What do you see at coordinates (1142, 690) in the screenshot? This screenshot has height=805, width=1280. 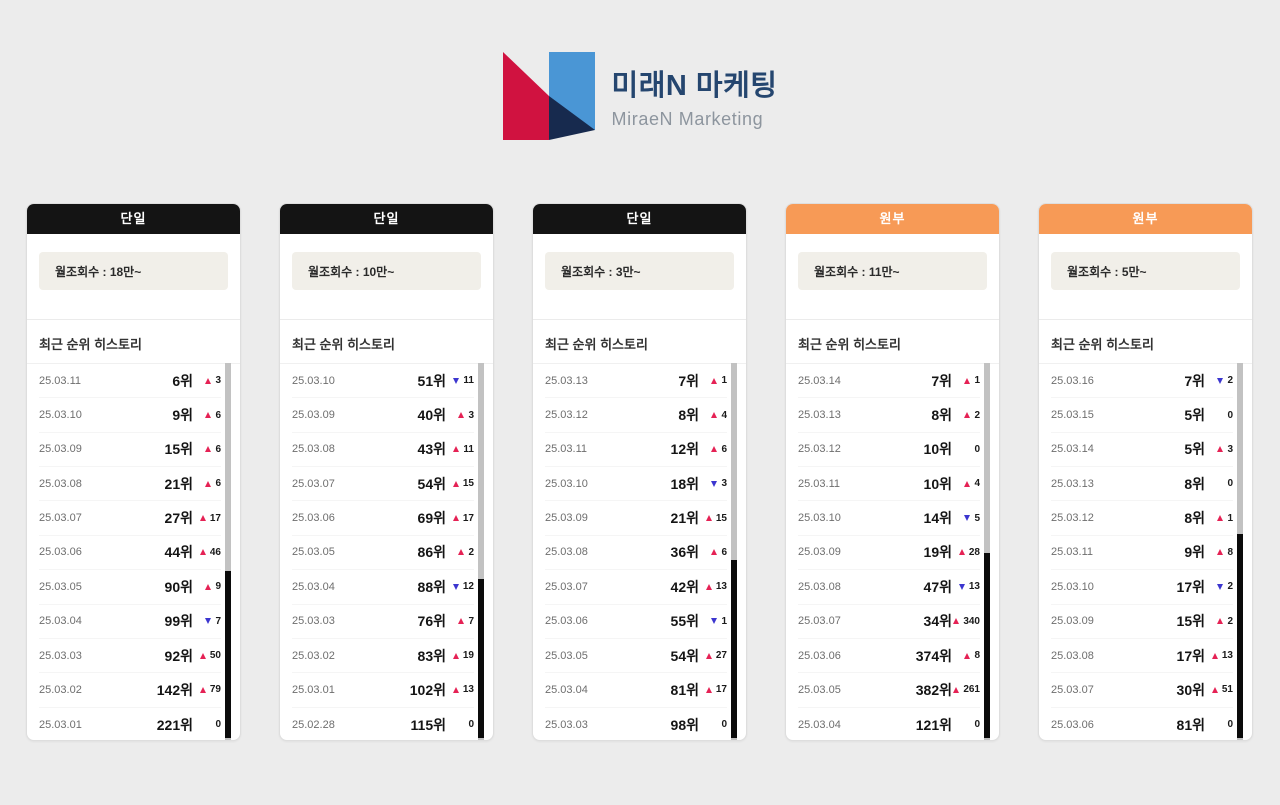 I see `rank-history-row: 25.03.07 30위 51` at bounding box center [1142, 690].